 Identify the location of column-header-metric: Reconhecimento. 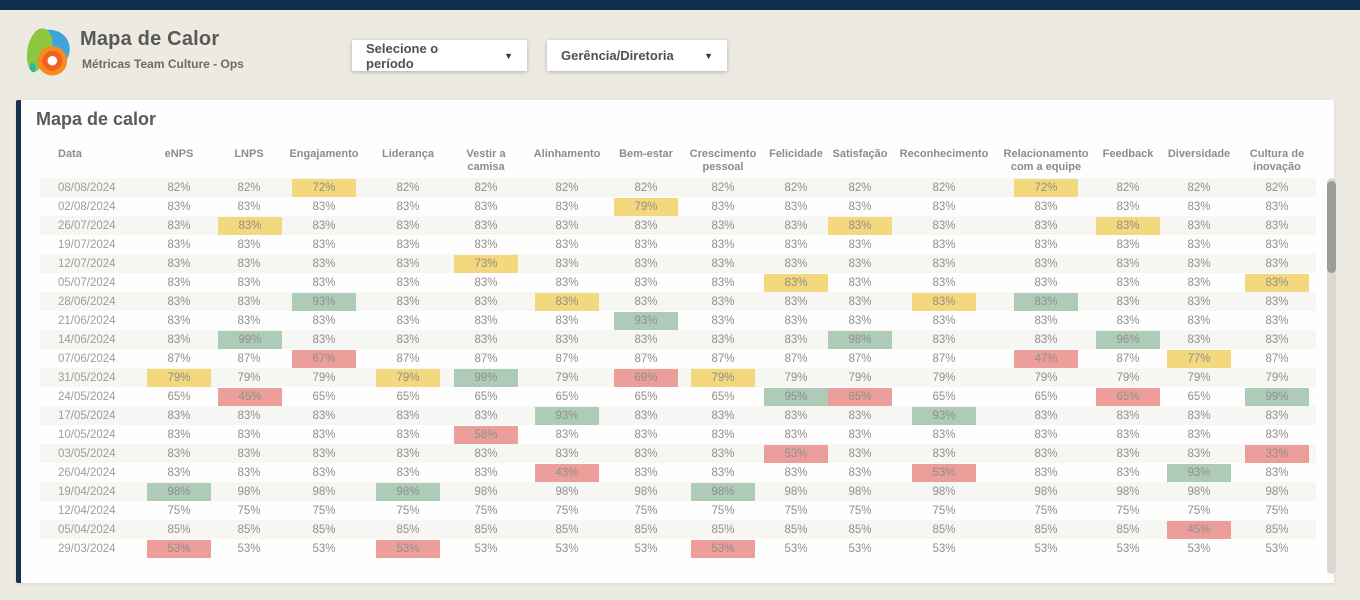
(944, 154).